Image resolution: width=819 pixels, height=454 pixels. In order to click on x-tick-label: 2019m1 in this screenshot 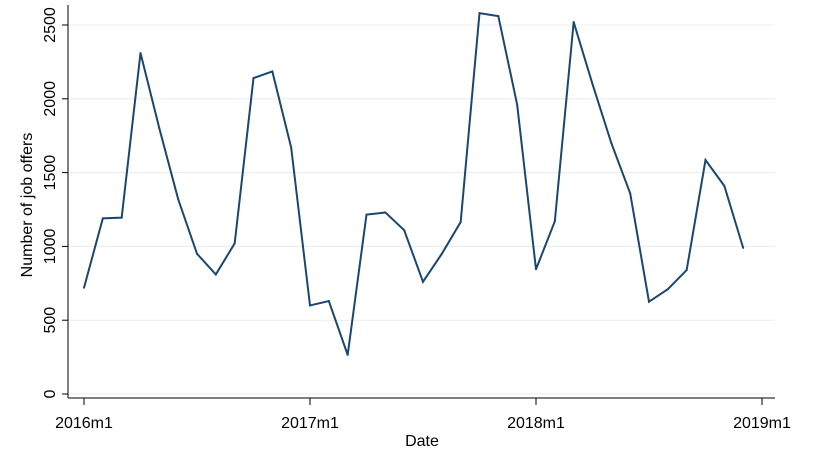, I will do `click(762, 423)`.